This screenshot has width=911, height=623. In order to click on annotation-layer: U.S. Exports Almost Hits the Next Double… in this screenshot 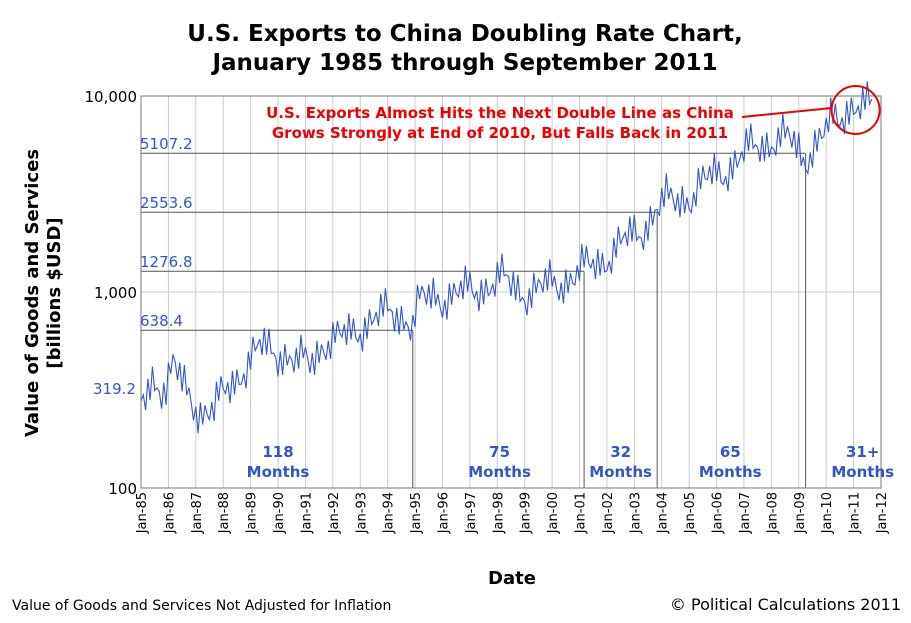, I will do `click(573, 113)`.